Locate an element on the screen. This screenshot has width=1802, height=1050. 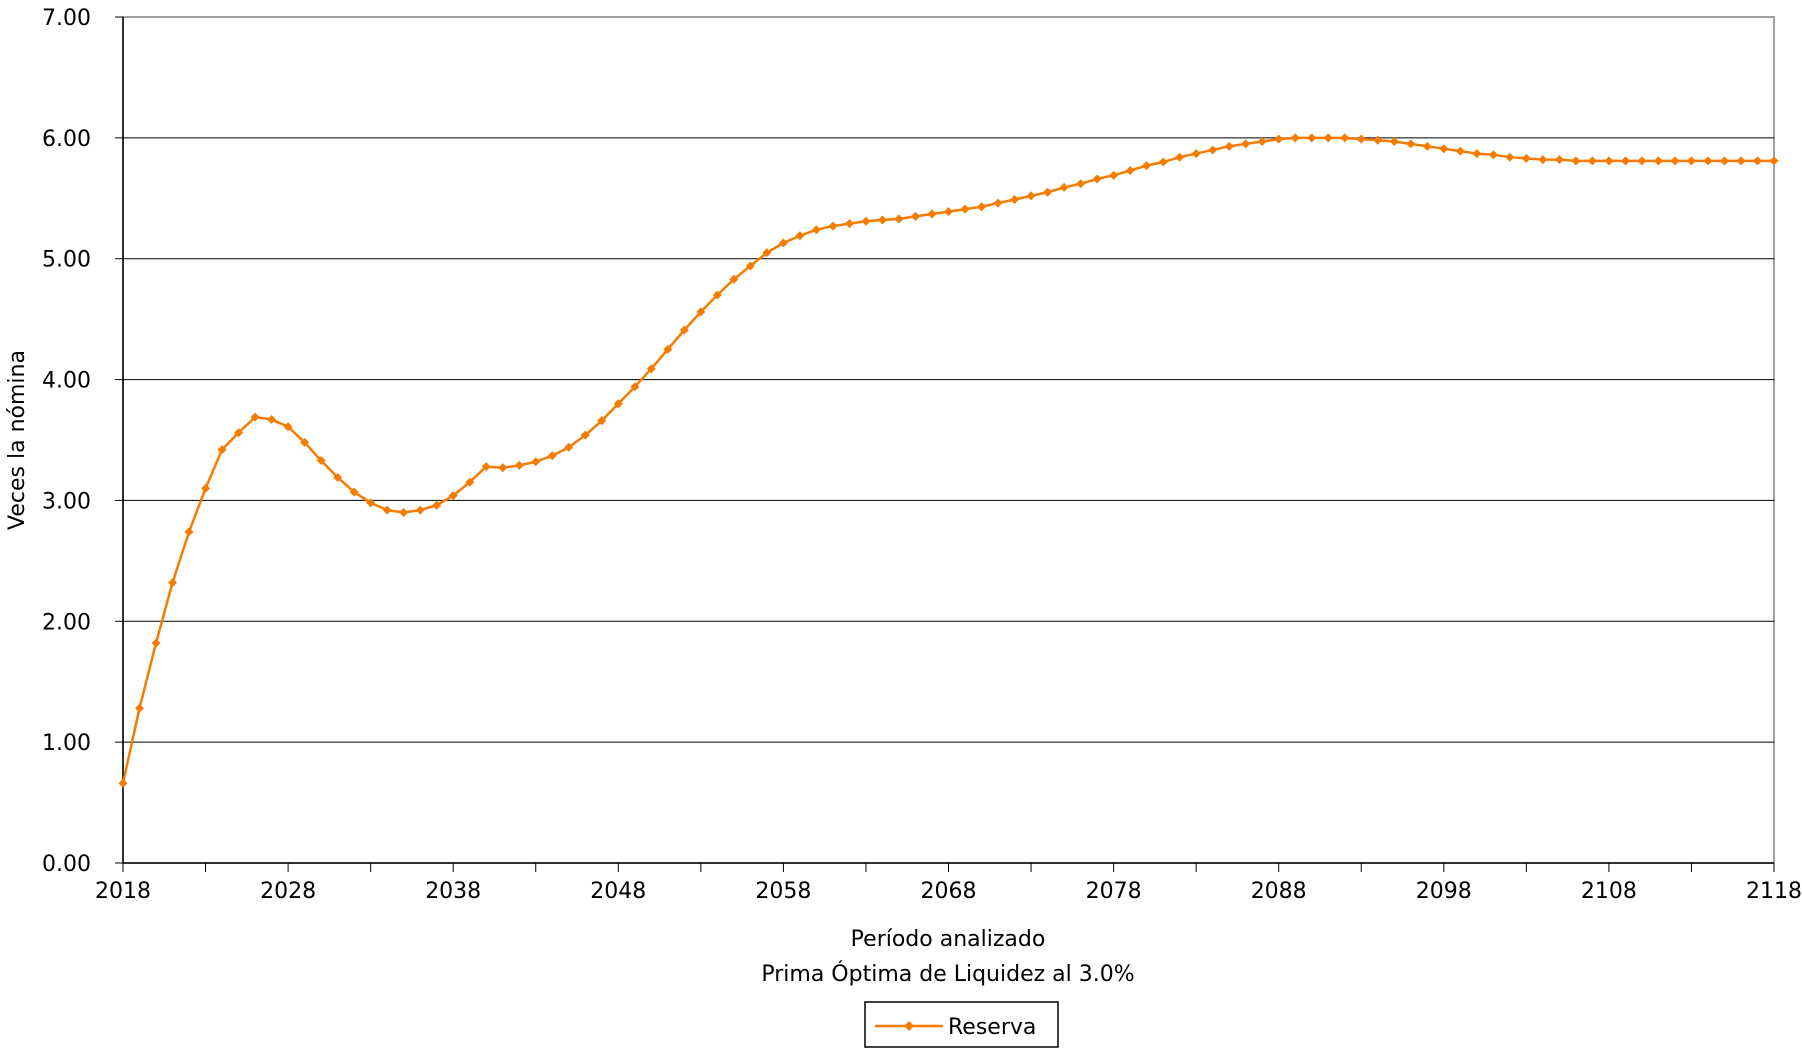
x-tick-label: 2048 is located at coordinates (618, 891).